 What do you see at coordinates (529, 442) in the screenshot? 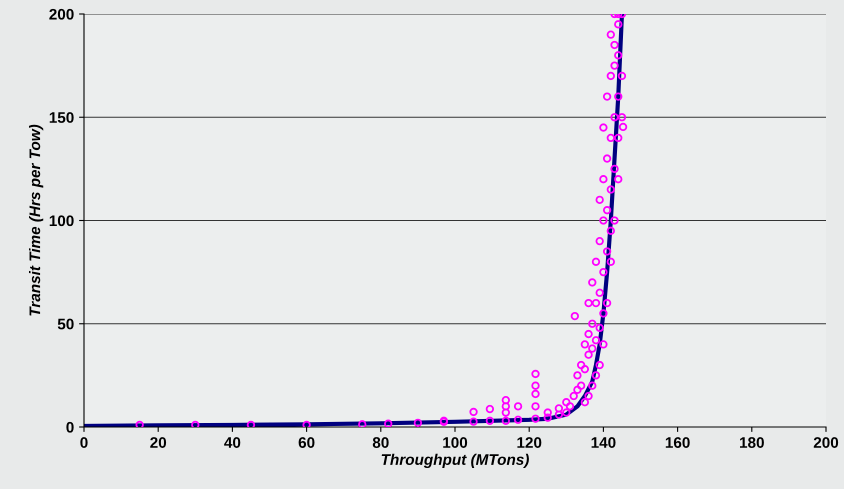
I see `x-tick-label: 120` at bounding box center [529, 442].